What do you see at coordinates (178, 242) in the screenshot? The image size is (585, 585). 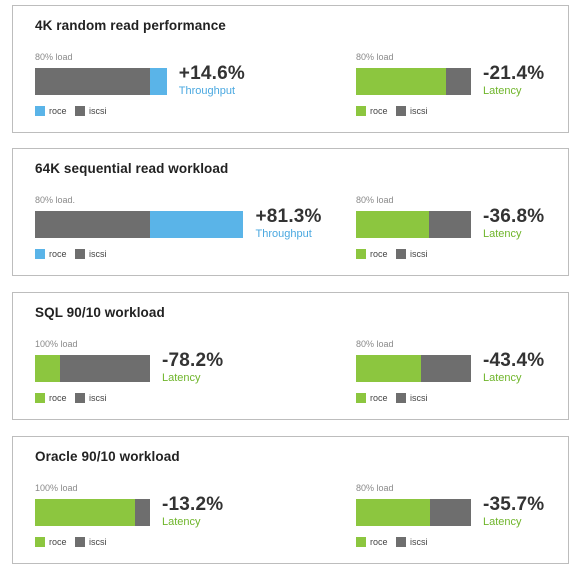 I see `comparison-chart: 80% load. +81.3% Throughput roce iscsi` at bounding box center [178, 242].